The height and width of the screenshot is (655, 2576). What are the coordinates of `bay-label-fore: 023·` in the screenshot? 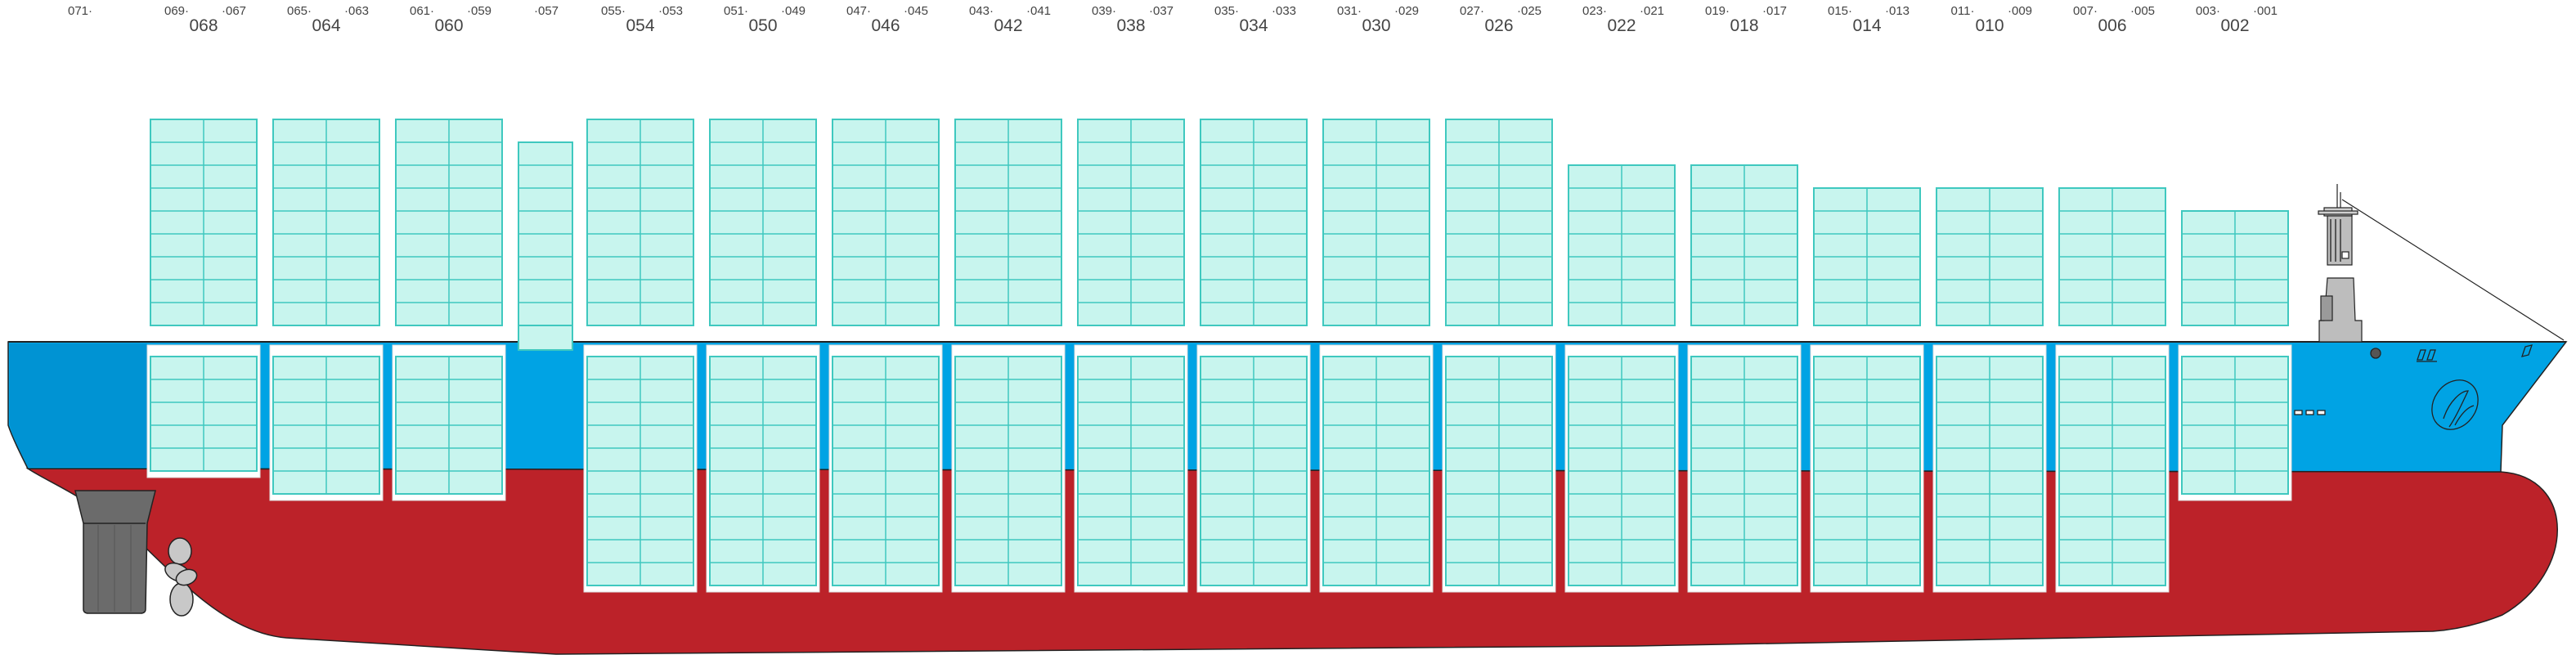 It's located at (1595, 11).